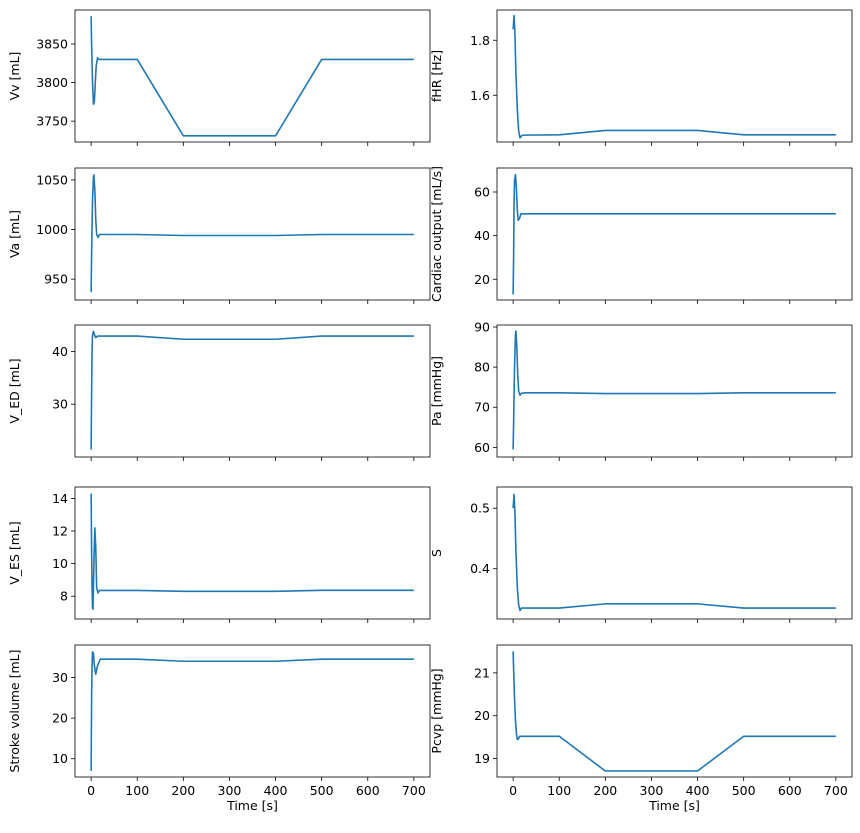 This screenshot has width=860, height=833. What do you see at coordinates (480, 568) in the screenshot?
I see `y-tick-label: 0.4` at bounding box center [480, 568].